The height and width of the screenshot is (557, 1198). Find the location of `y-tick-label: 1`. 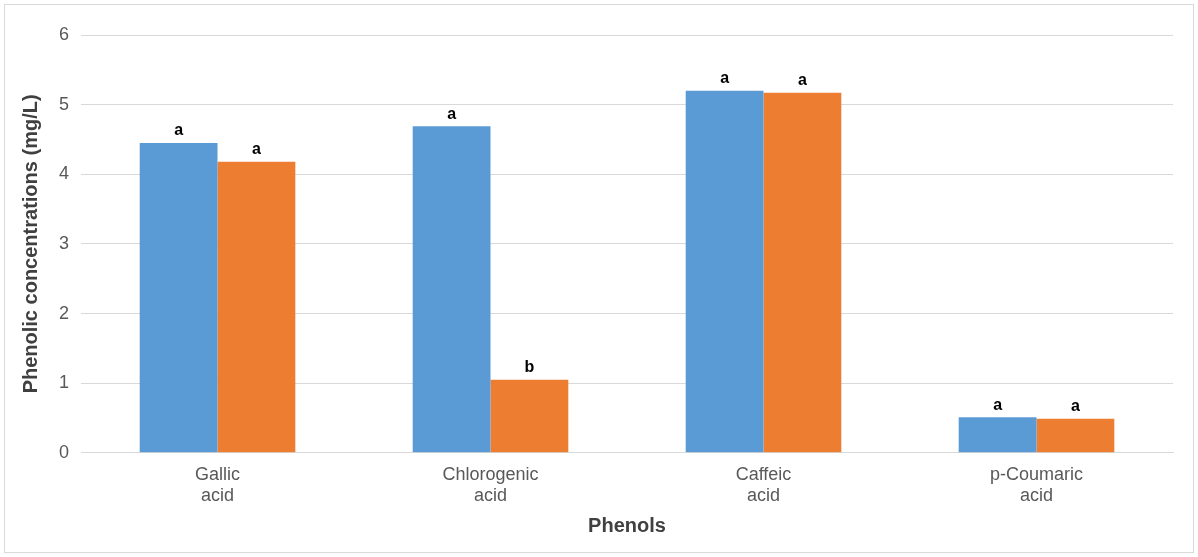

y-tick-label: 1 is located at coordinates (64, 382).